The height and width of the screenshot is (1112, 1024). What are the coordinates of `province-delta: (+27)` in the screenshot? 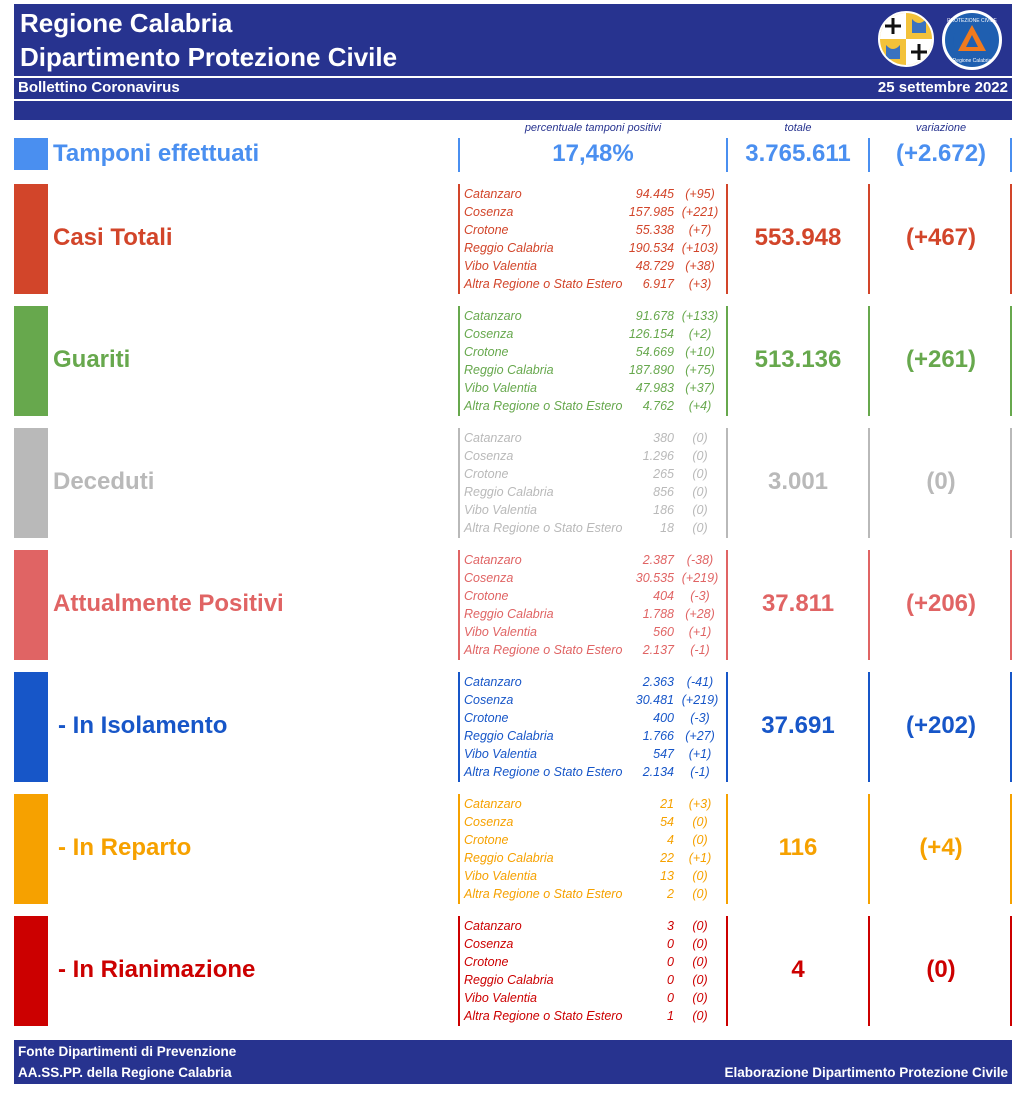 It's located at (700, 736).